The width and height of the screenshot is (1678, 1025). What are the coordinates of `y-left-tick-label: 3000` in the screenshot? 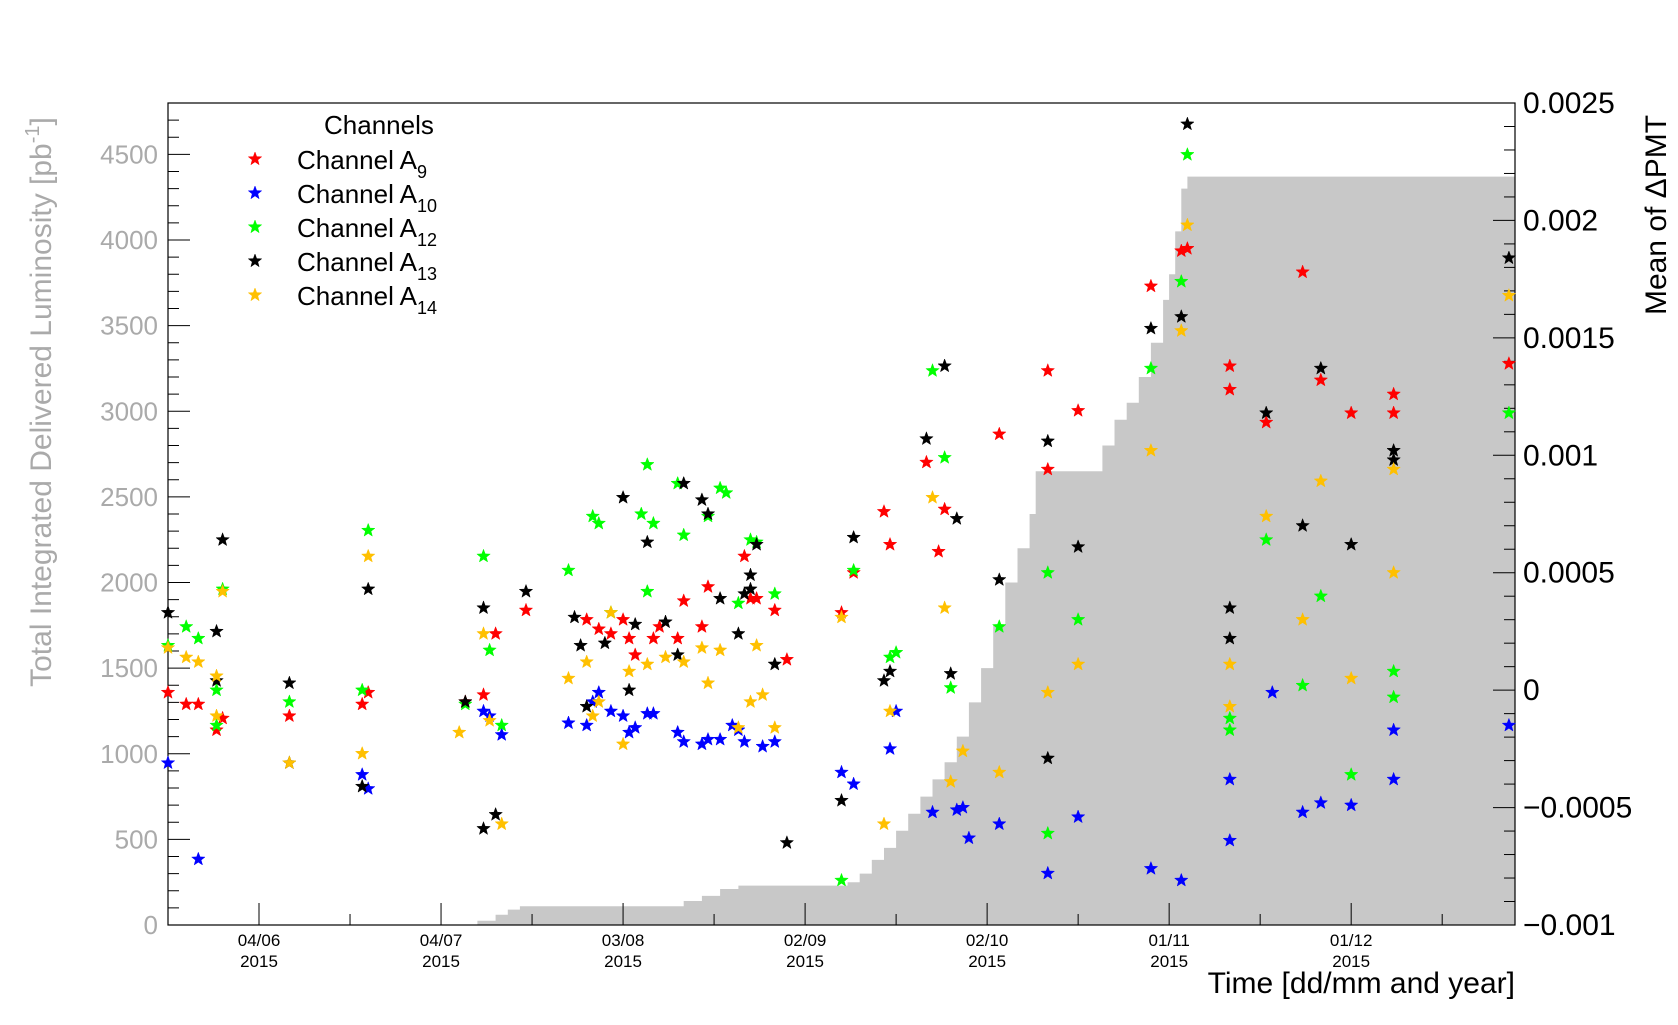 It's located at (129, 411).